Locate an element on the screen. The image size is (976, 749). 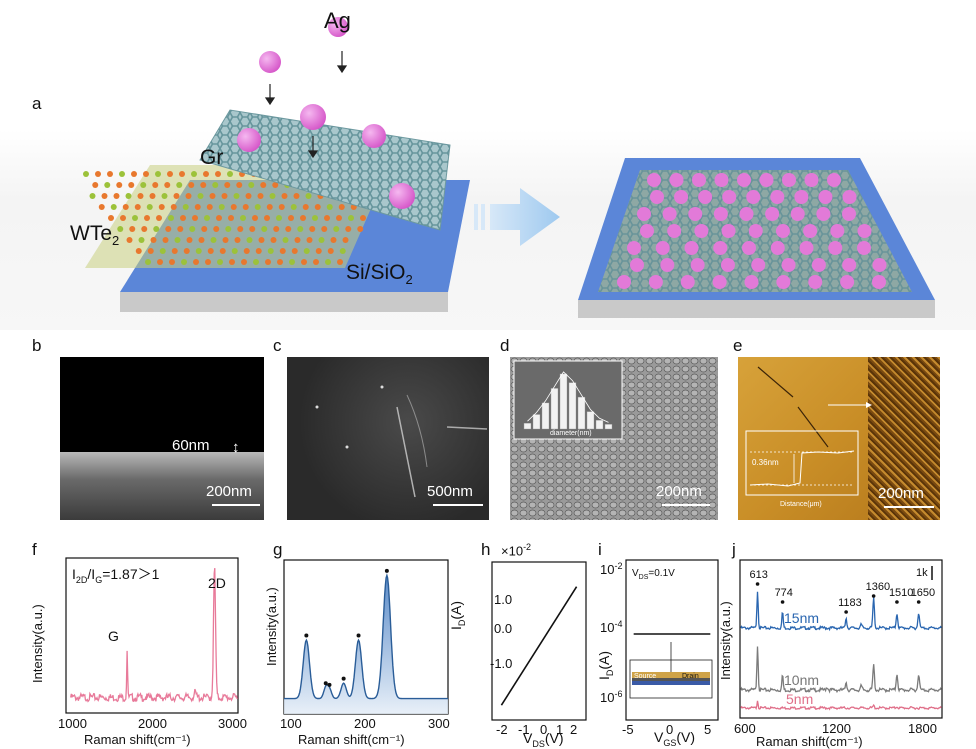
xtick-i-2: 0 is located at coordinates (669, 729).